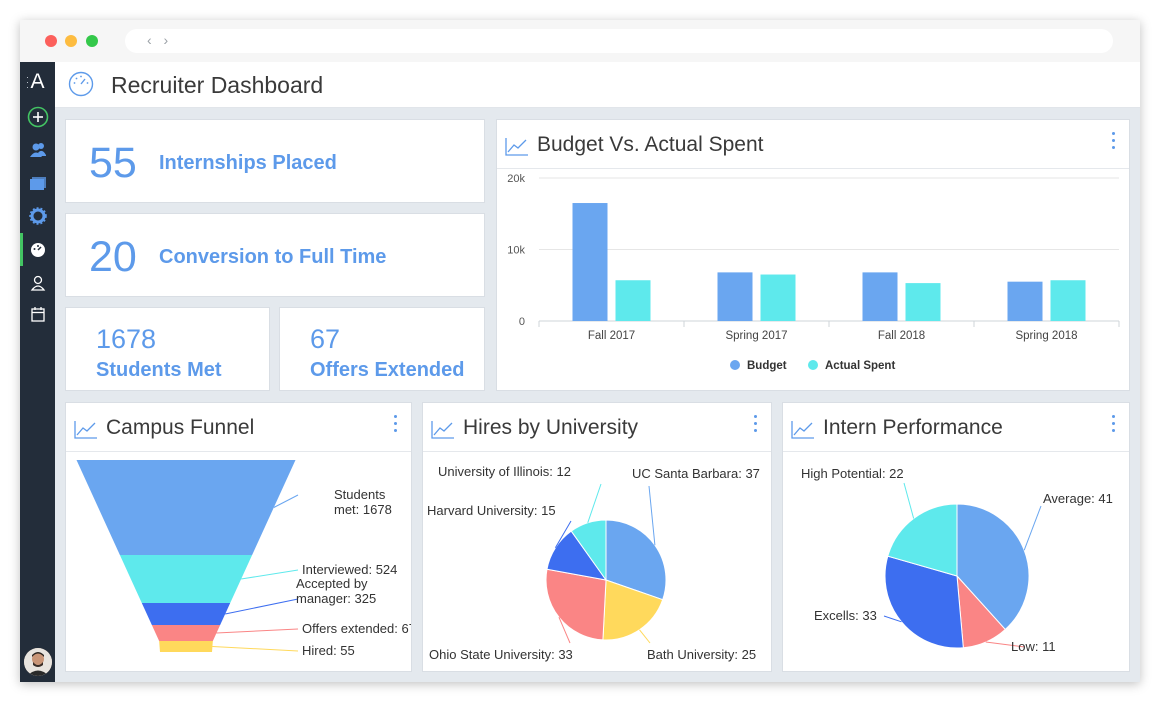  I want to click on add-icon, so click(37, 117).